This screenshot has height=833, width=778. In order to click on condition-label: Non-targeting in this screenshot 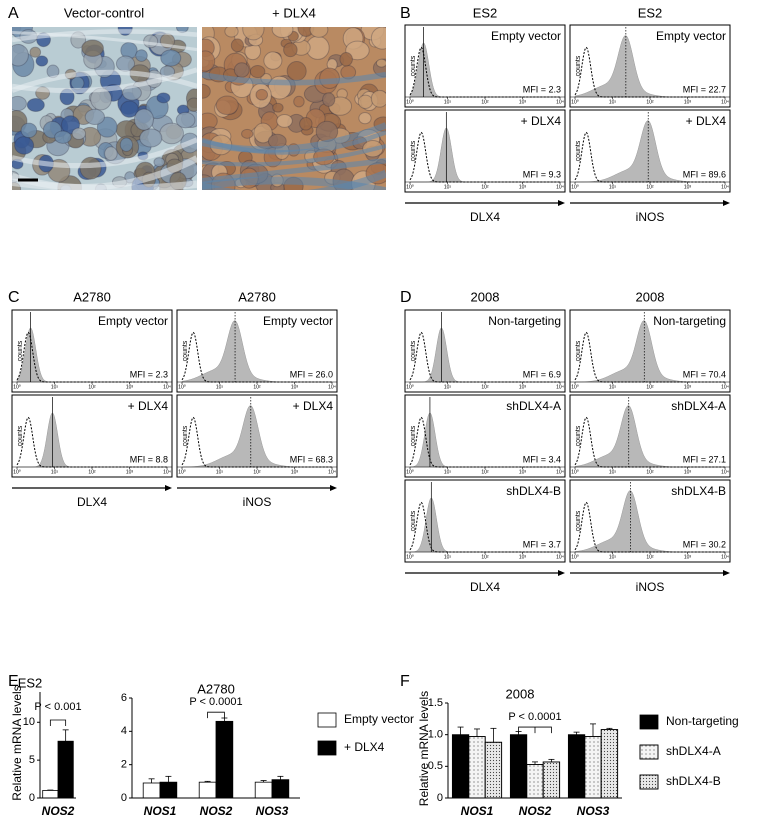, I will do `click(524, 321)`.